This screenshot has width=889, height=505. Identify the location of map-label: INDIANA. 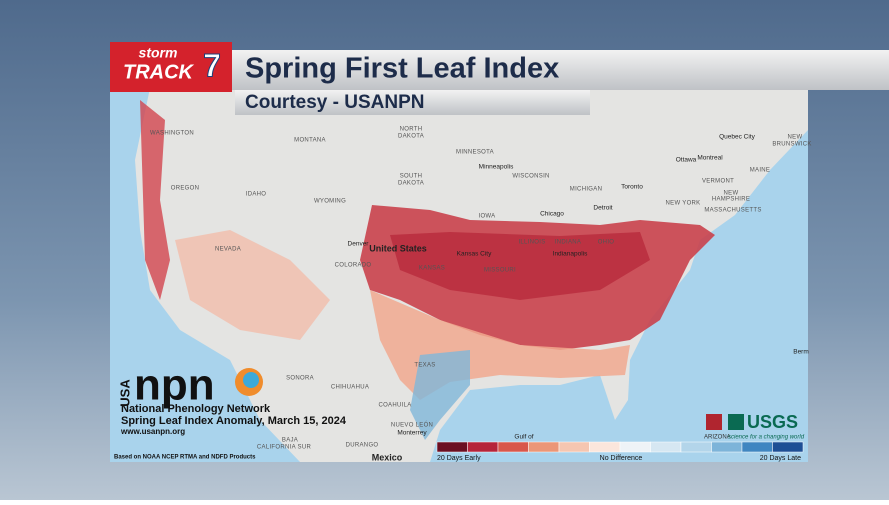
(568, 243).